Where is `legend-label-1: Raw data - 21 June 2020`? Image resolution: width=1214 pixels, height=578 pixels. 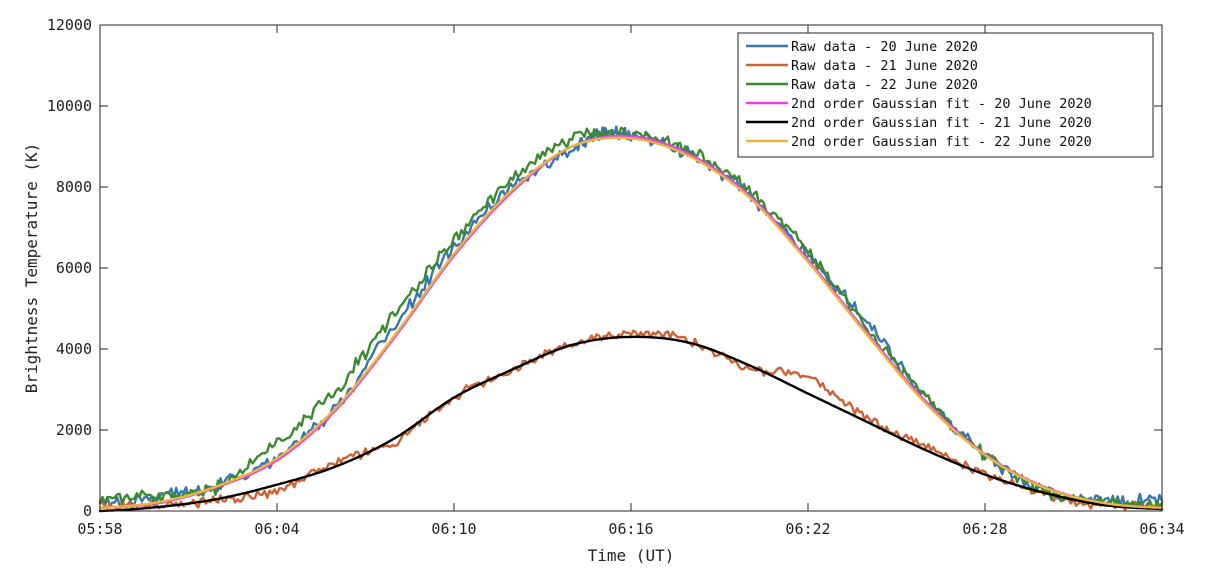 legend-label-1: Raw data - 21 June 2020 is located at coordinates (884, 66).